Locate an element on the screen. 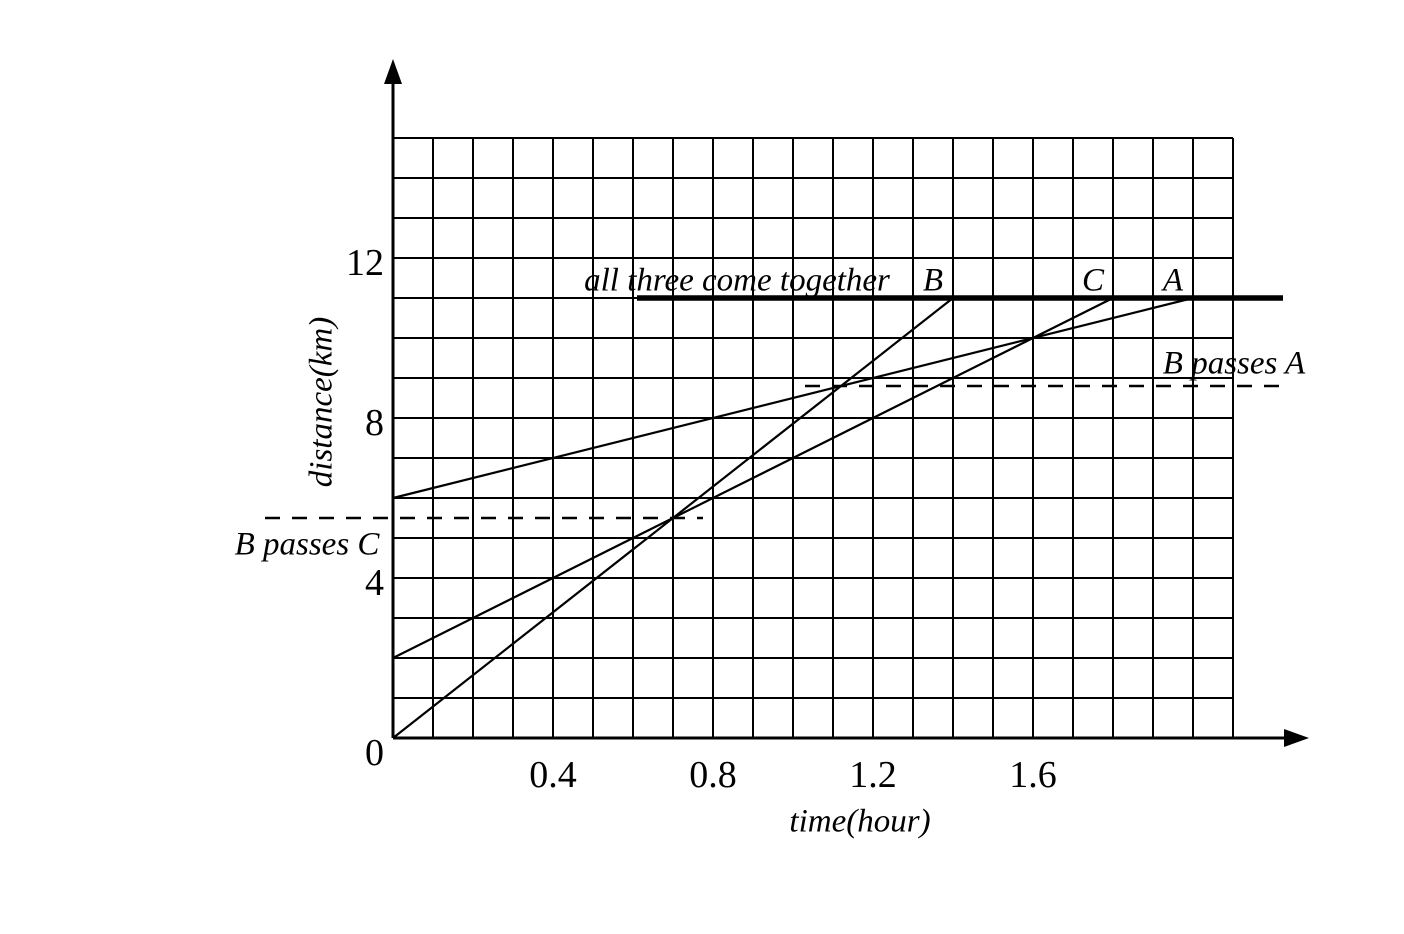  origin-tick-label: 0 is located at coordinates (374, 753).